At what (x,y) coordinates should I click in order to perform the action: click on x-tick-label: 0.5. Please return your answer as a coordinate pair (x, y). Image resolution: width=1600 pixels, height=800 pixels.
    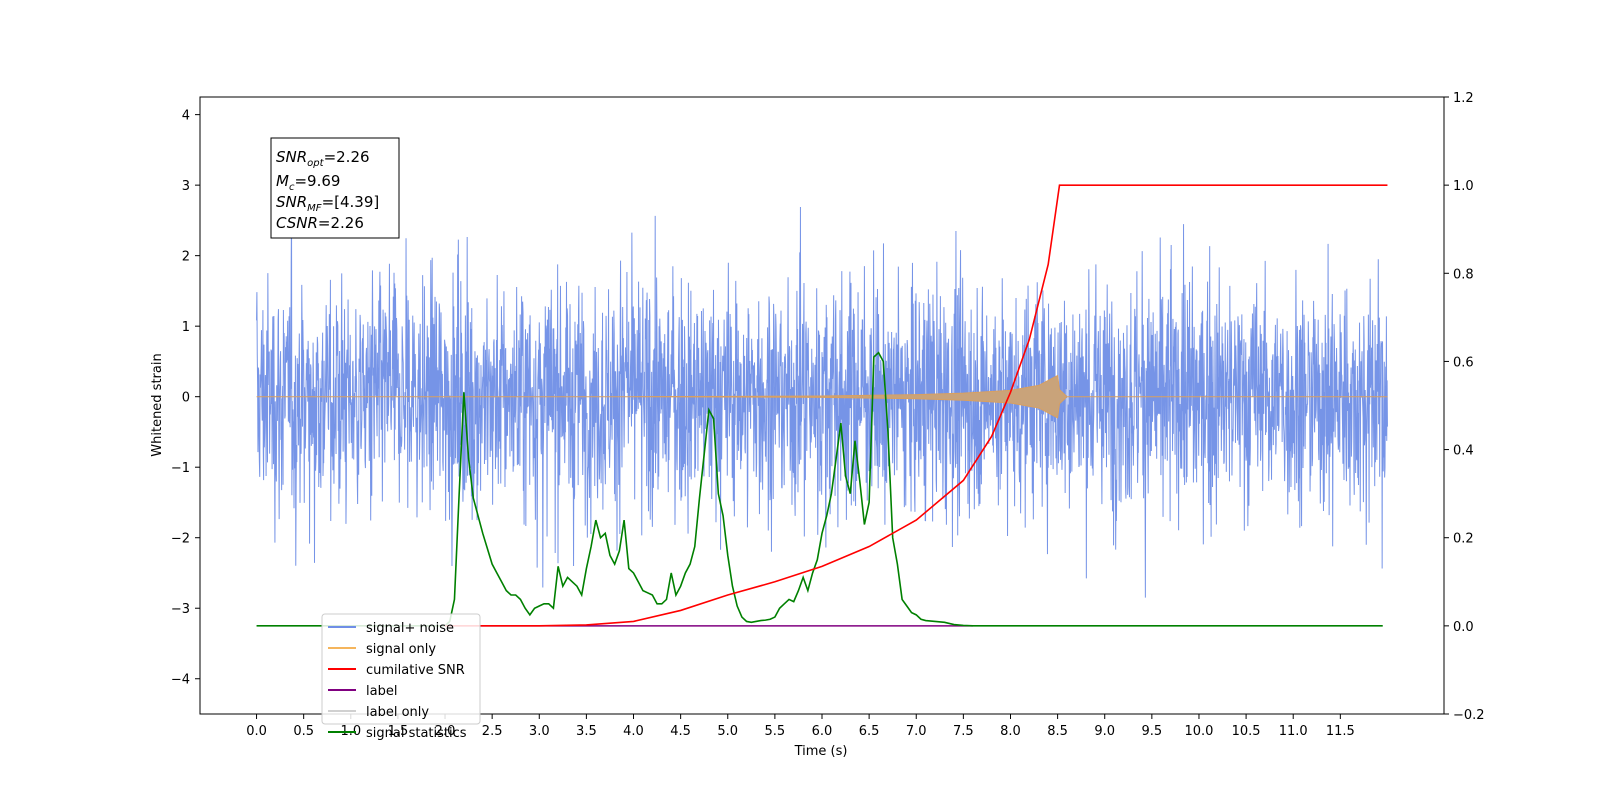
    Looking at the image, I should click on (303, 731).